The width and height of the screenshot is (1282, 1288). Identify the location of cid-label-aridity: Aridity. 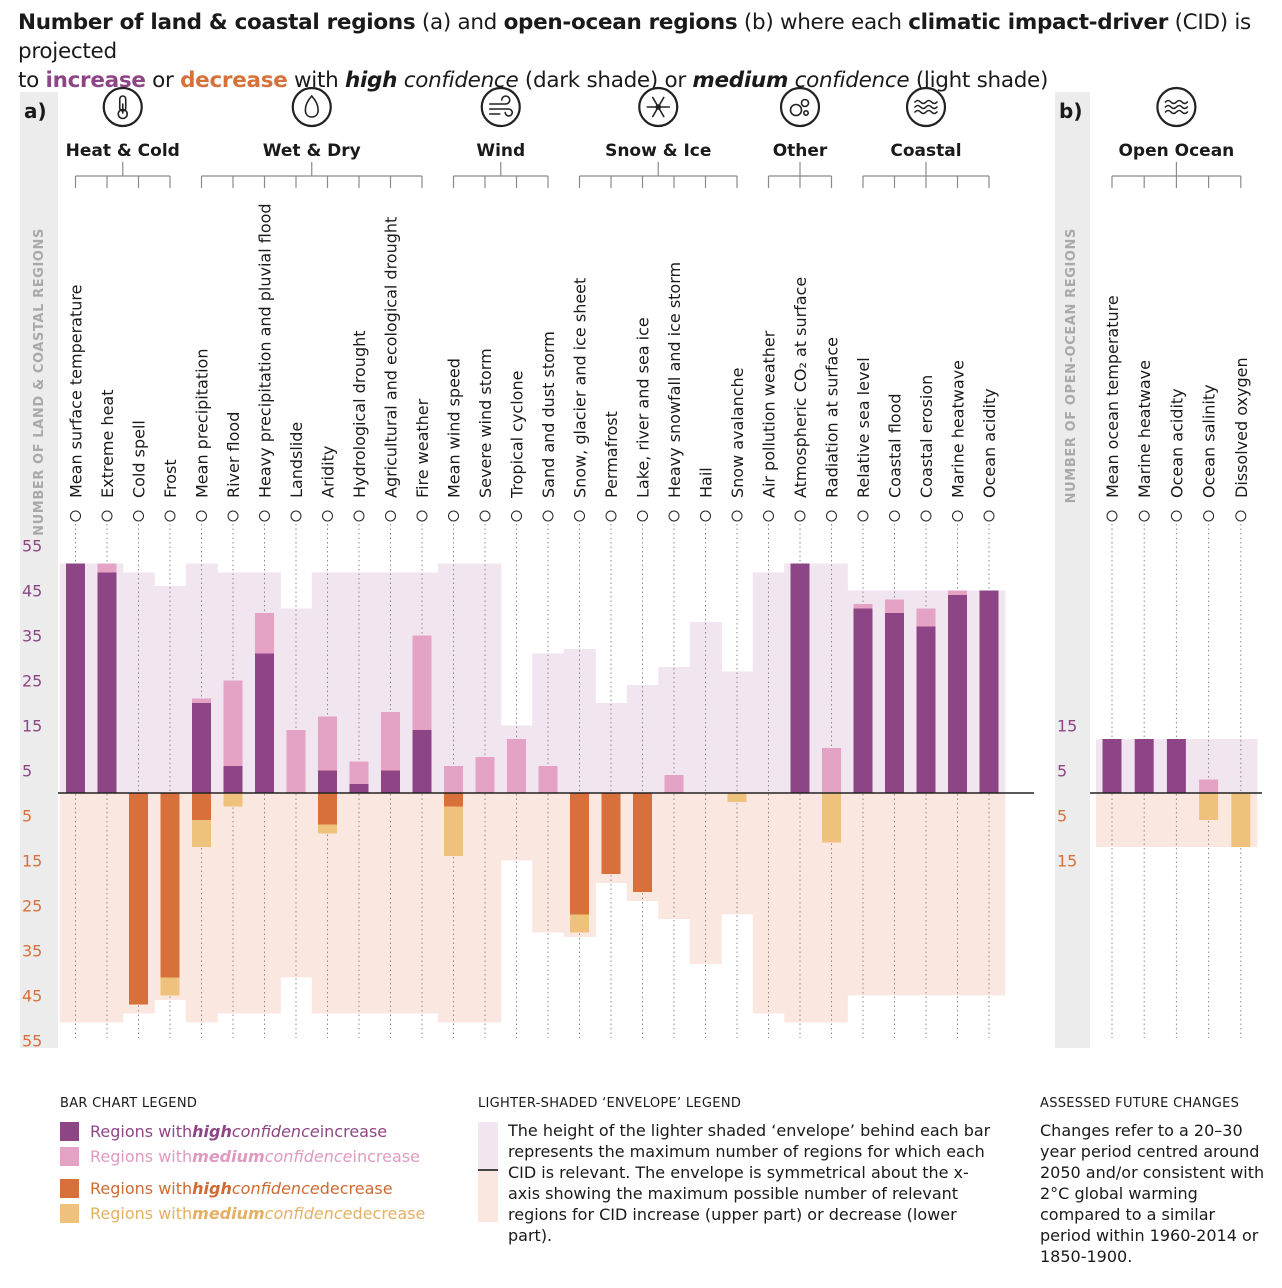
(328, 472).